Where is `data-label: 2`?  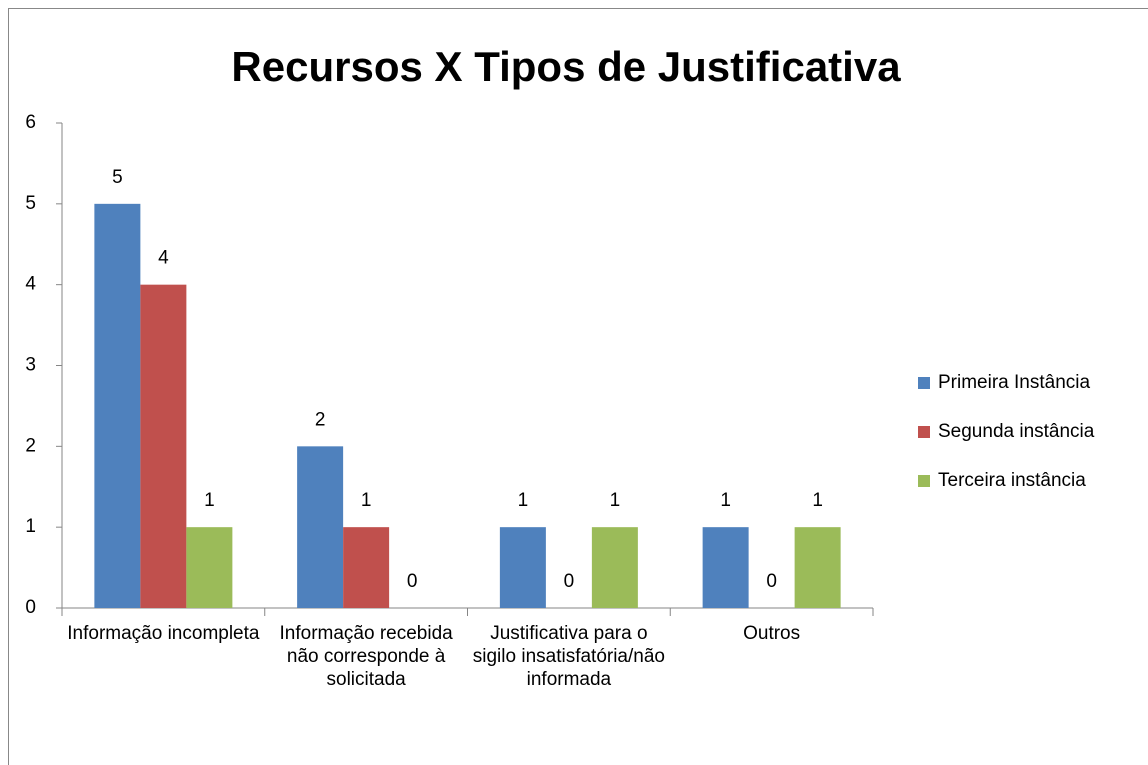 data-label: 2 is located at coordinates (320, 419).